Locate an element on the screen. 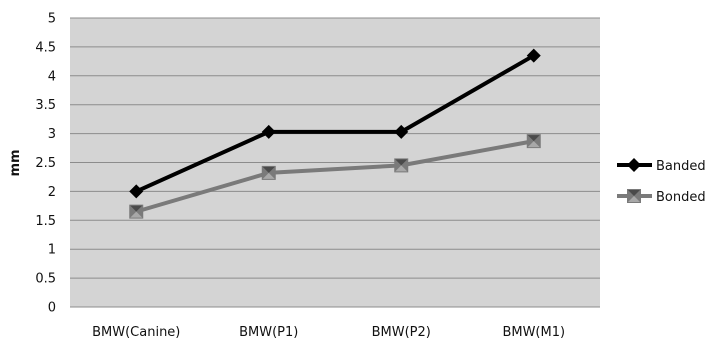 The image size is (710, 344). y-tick-label: 0 is located at coordinates (52, 308).